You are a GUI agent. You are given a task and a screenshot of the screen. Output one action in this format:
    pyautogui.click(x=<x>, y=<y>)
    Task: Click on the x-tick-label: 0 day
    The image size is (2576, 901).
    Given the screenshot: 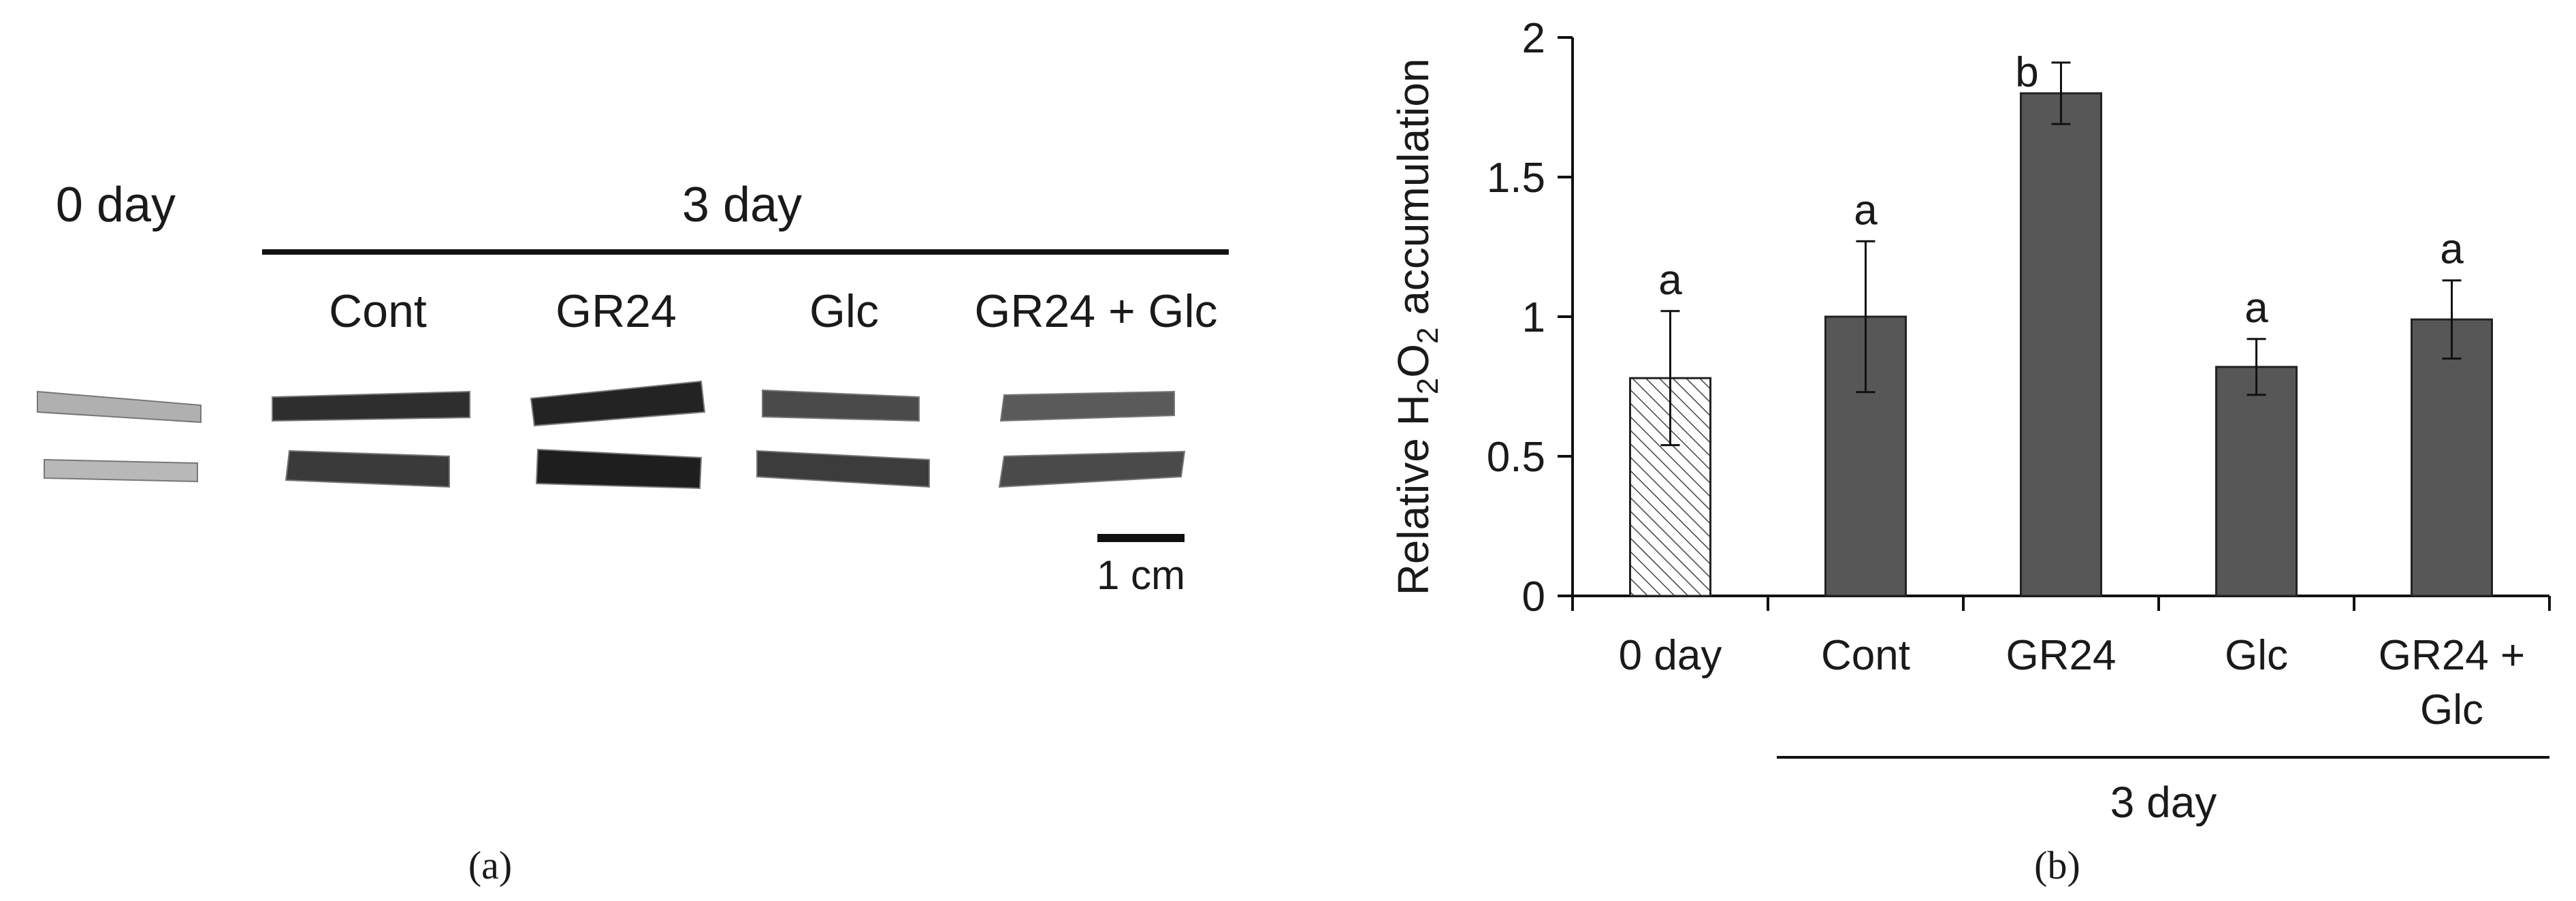 What is the action you would take?
    pyautogui.click(x=1671, y=655)
    